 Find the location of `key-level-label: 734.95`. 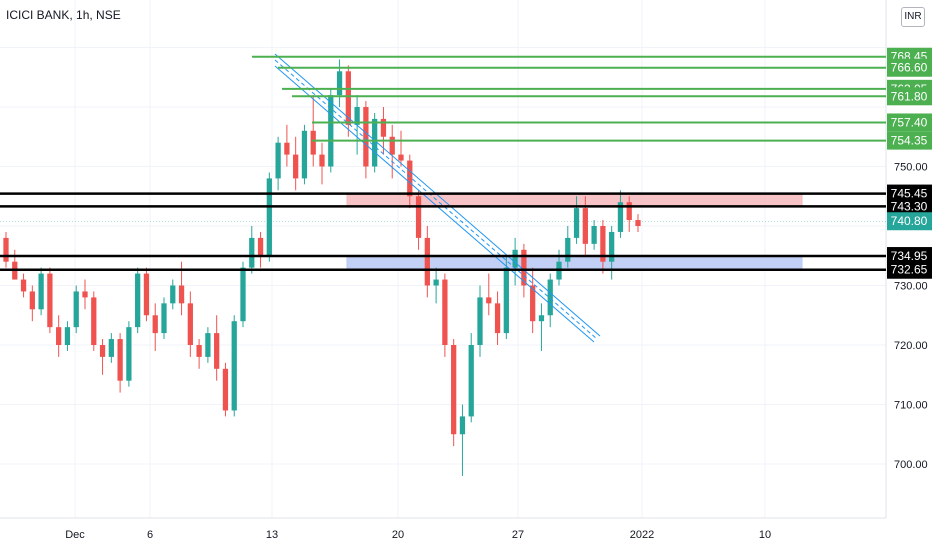

key-level-label: 734.95 is located at coordinates (909, 256).